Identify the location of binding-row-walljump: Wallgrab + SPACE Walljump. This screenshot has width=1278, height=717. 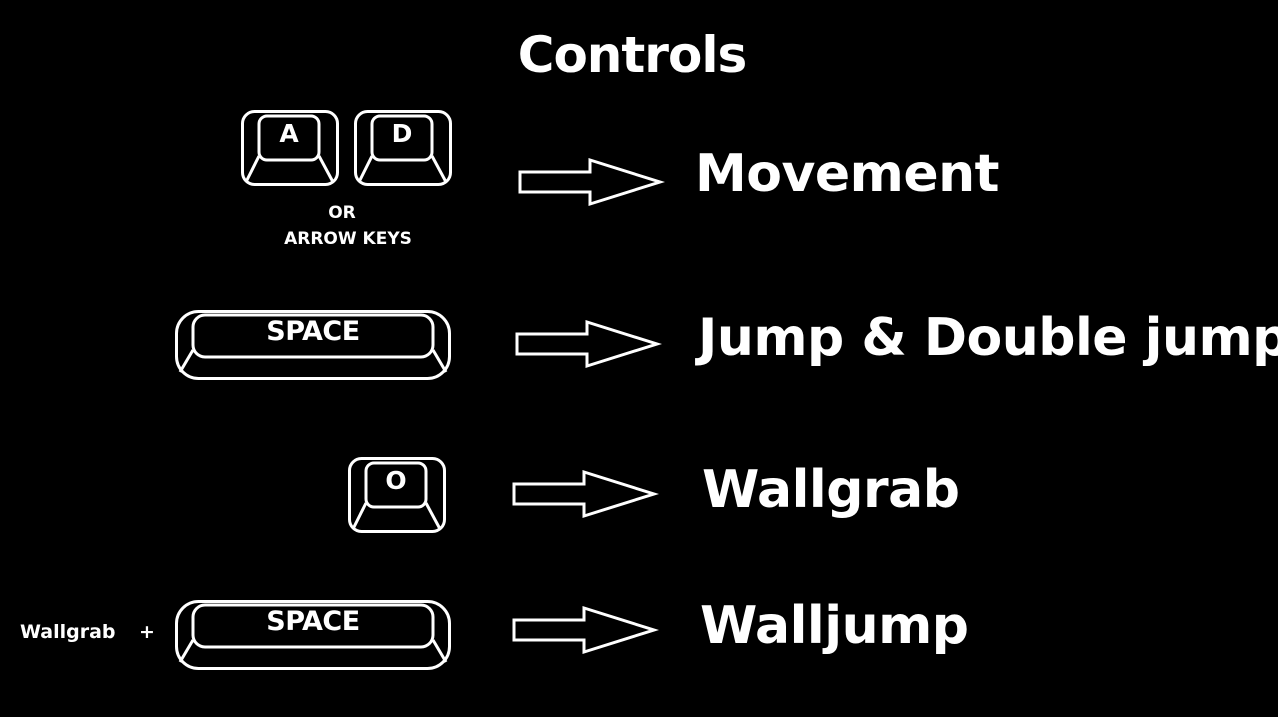
(639, 637).